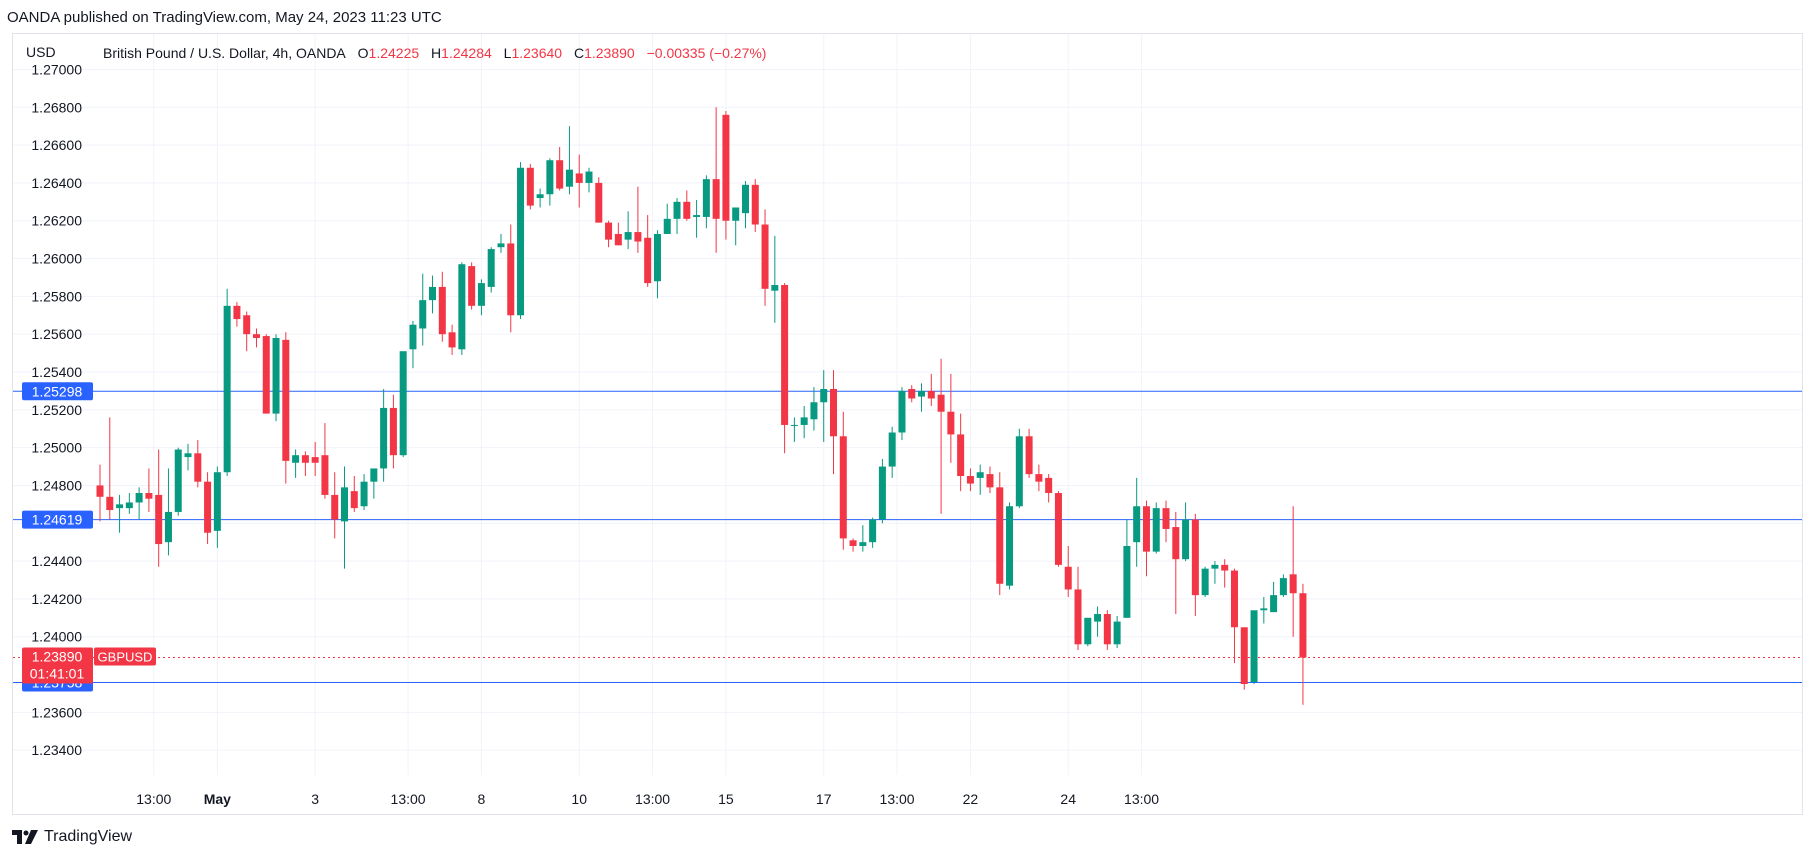 This screenshot has height=861, width=1814. Describe the element at coordinates (56, 485) in the screenshot. I see `y-tick-label: 1.24800` at that location.